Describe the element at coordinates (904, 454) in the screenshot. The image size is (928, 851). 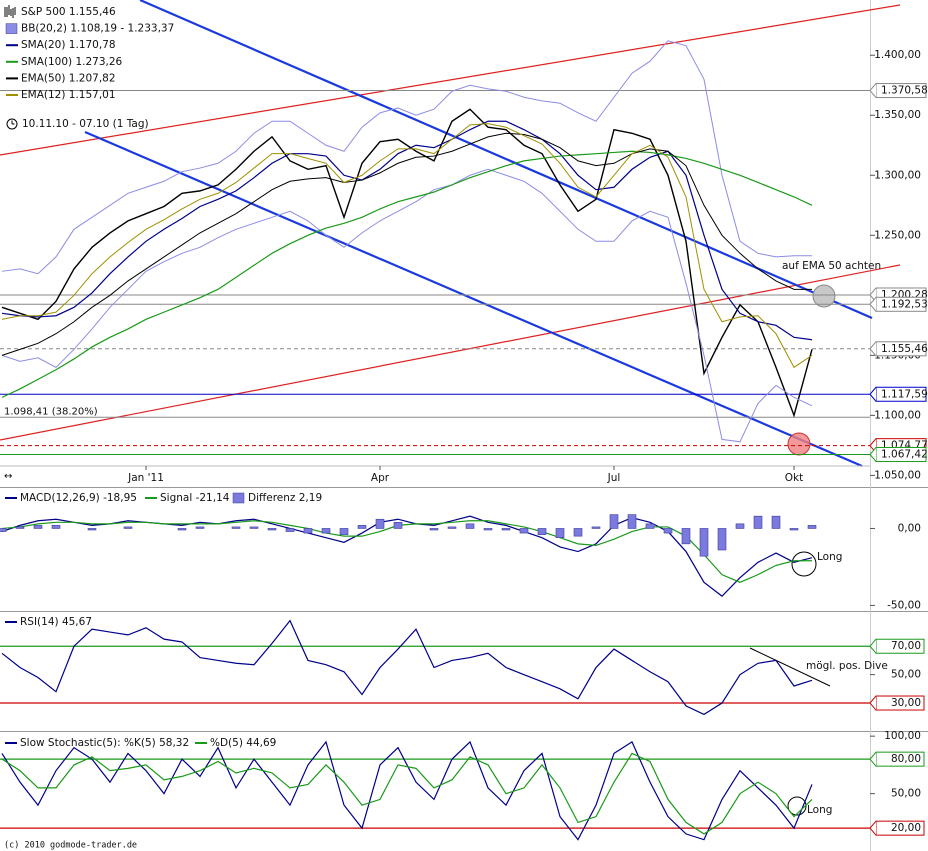
I see `level-label: 1.067,42` at that location.